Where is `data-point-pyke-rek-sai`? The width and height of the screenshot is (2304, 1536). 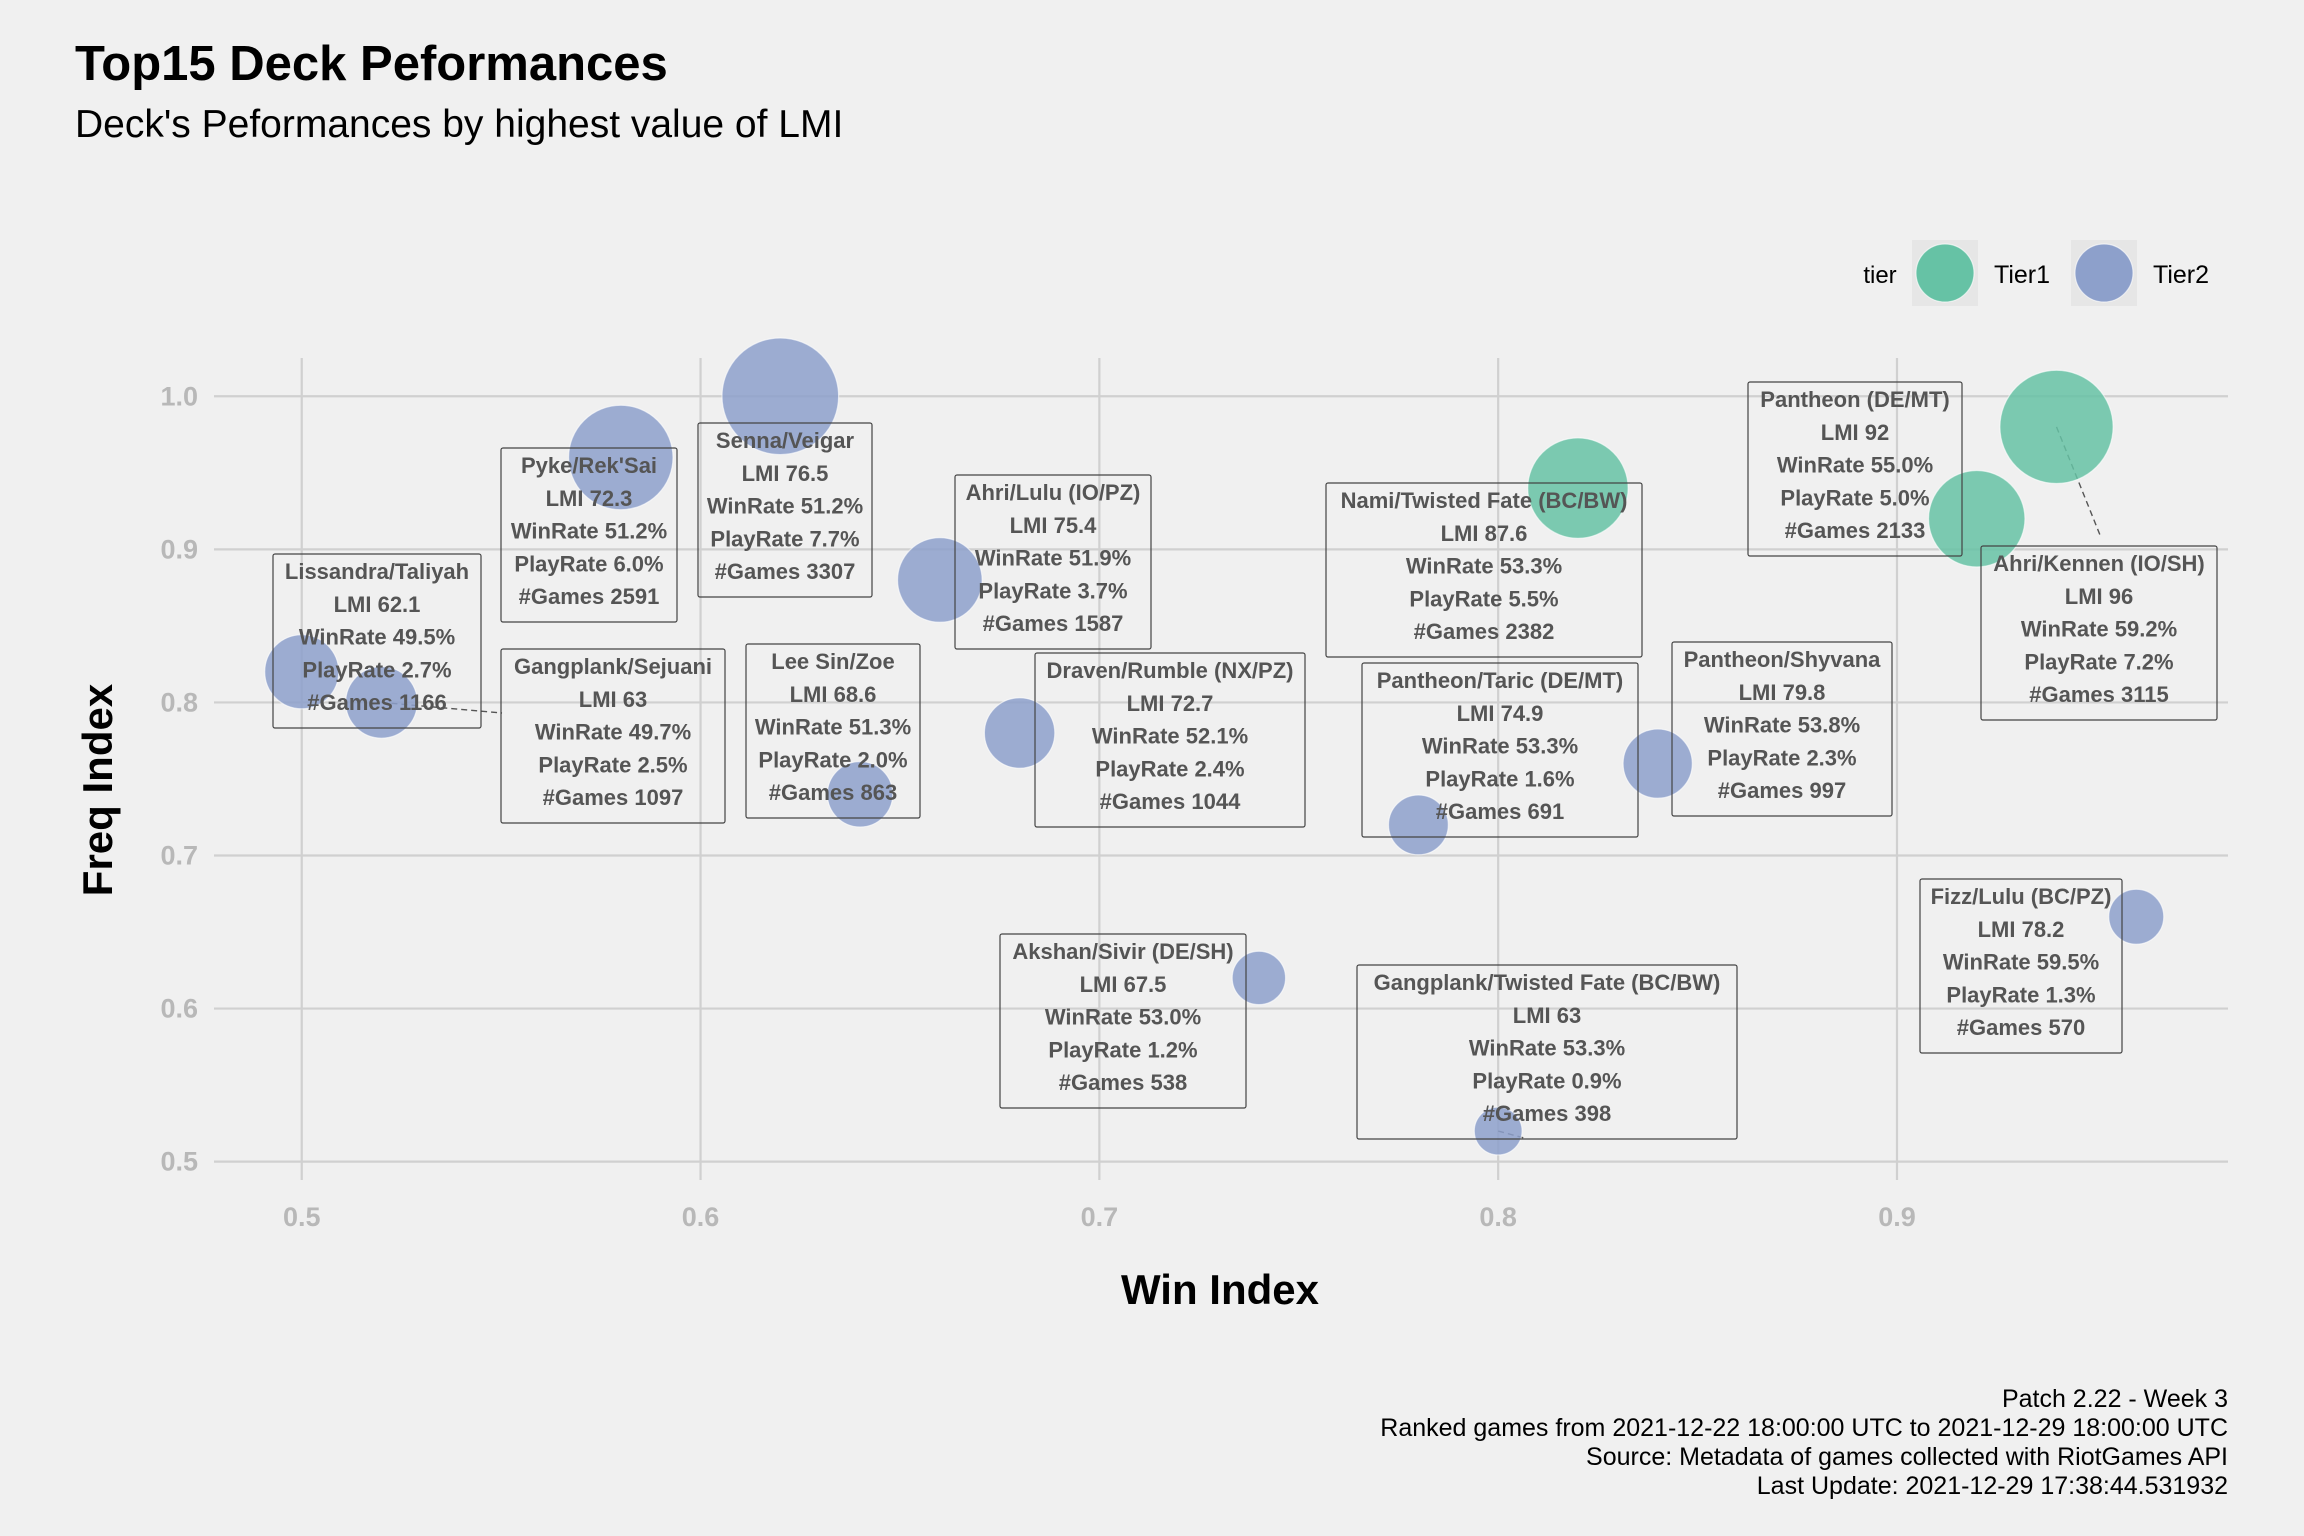 data-point-pyke-rek-sai is located at coordinates (620, 457).